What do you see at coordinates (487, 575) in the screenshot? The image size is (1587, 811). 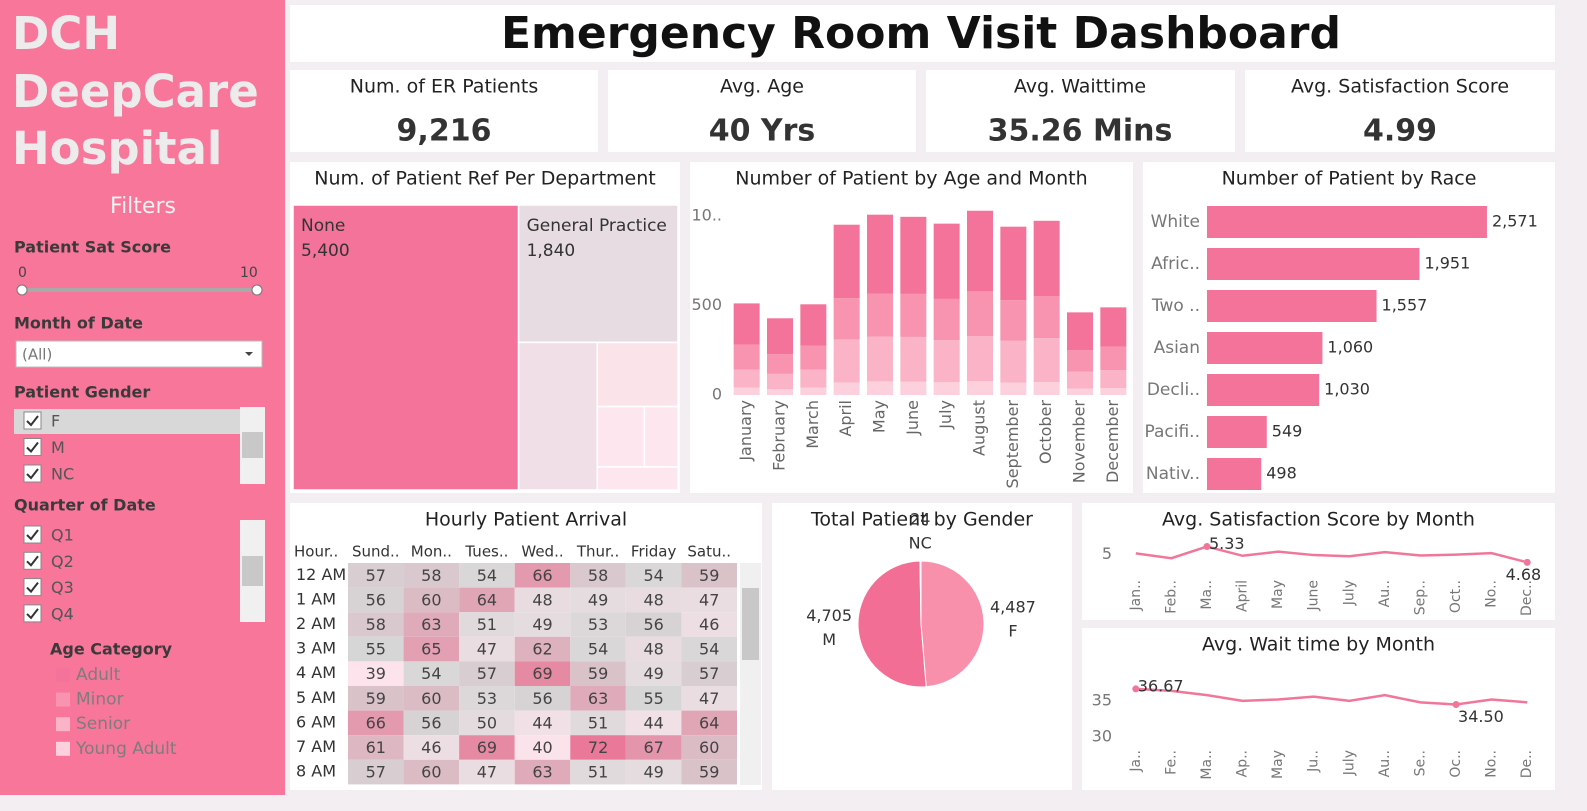 I see `cell-value: 54` at bounding box center [487, 575].